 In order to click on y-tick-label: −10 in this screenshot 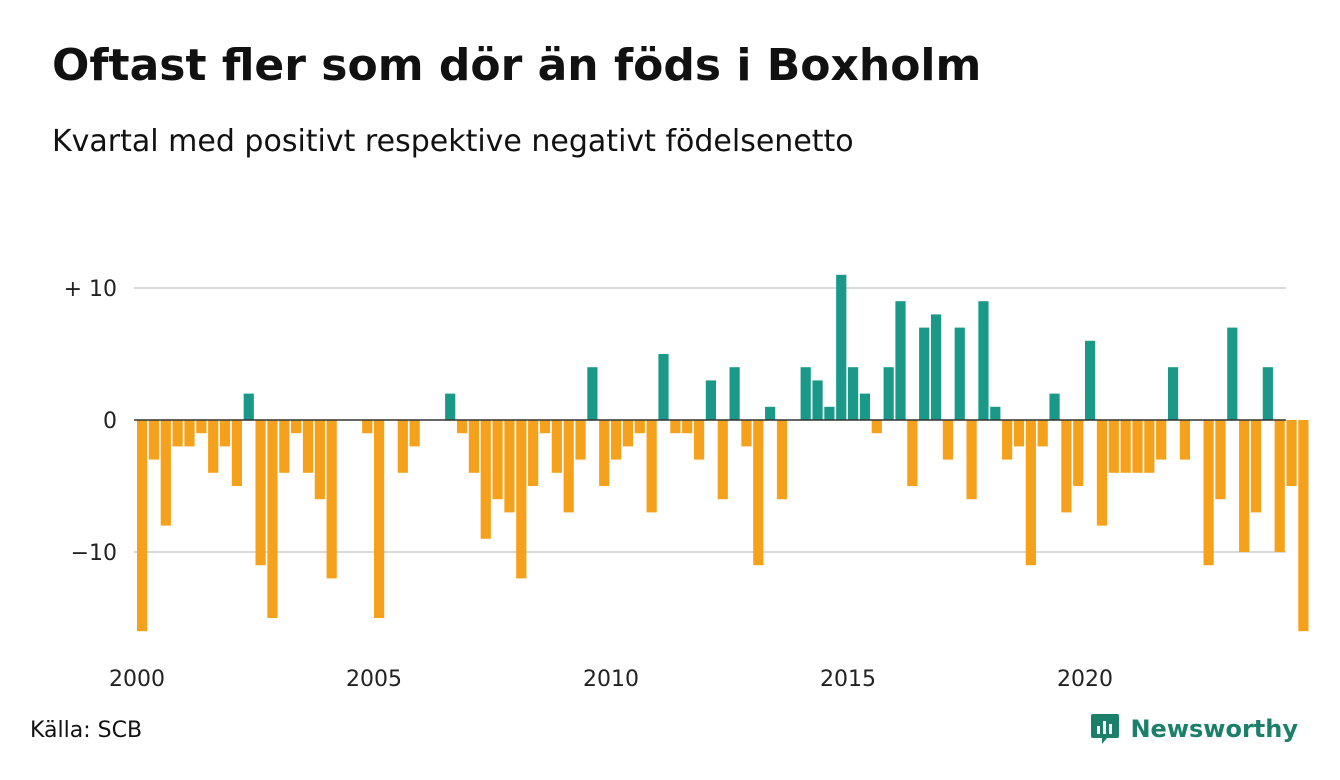, I will do `click(94, 553)`.